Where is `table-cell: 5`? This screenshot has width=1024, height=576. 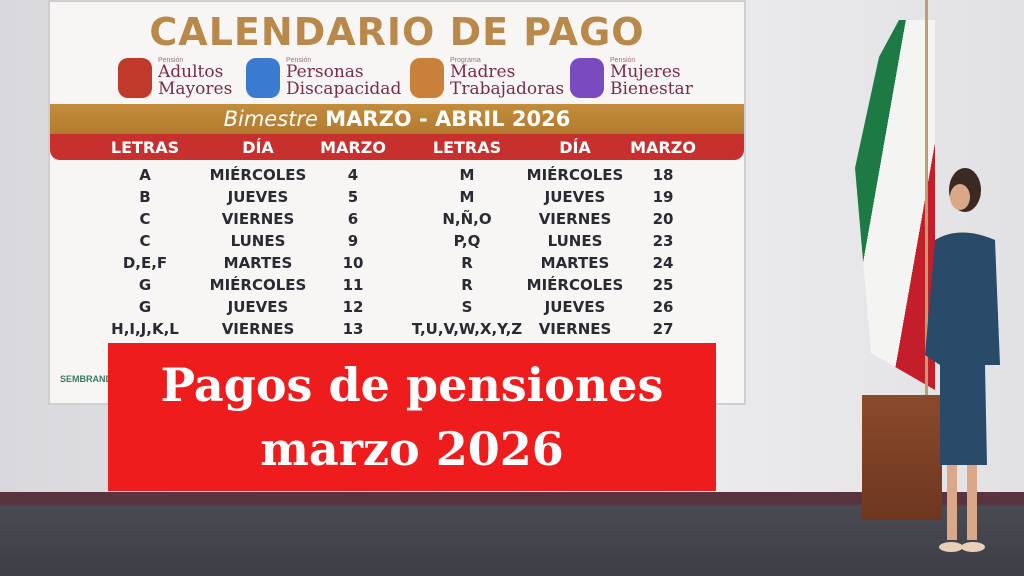
table-cell: 5 is located at coordinates (353, 197).